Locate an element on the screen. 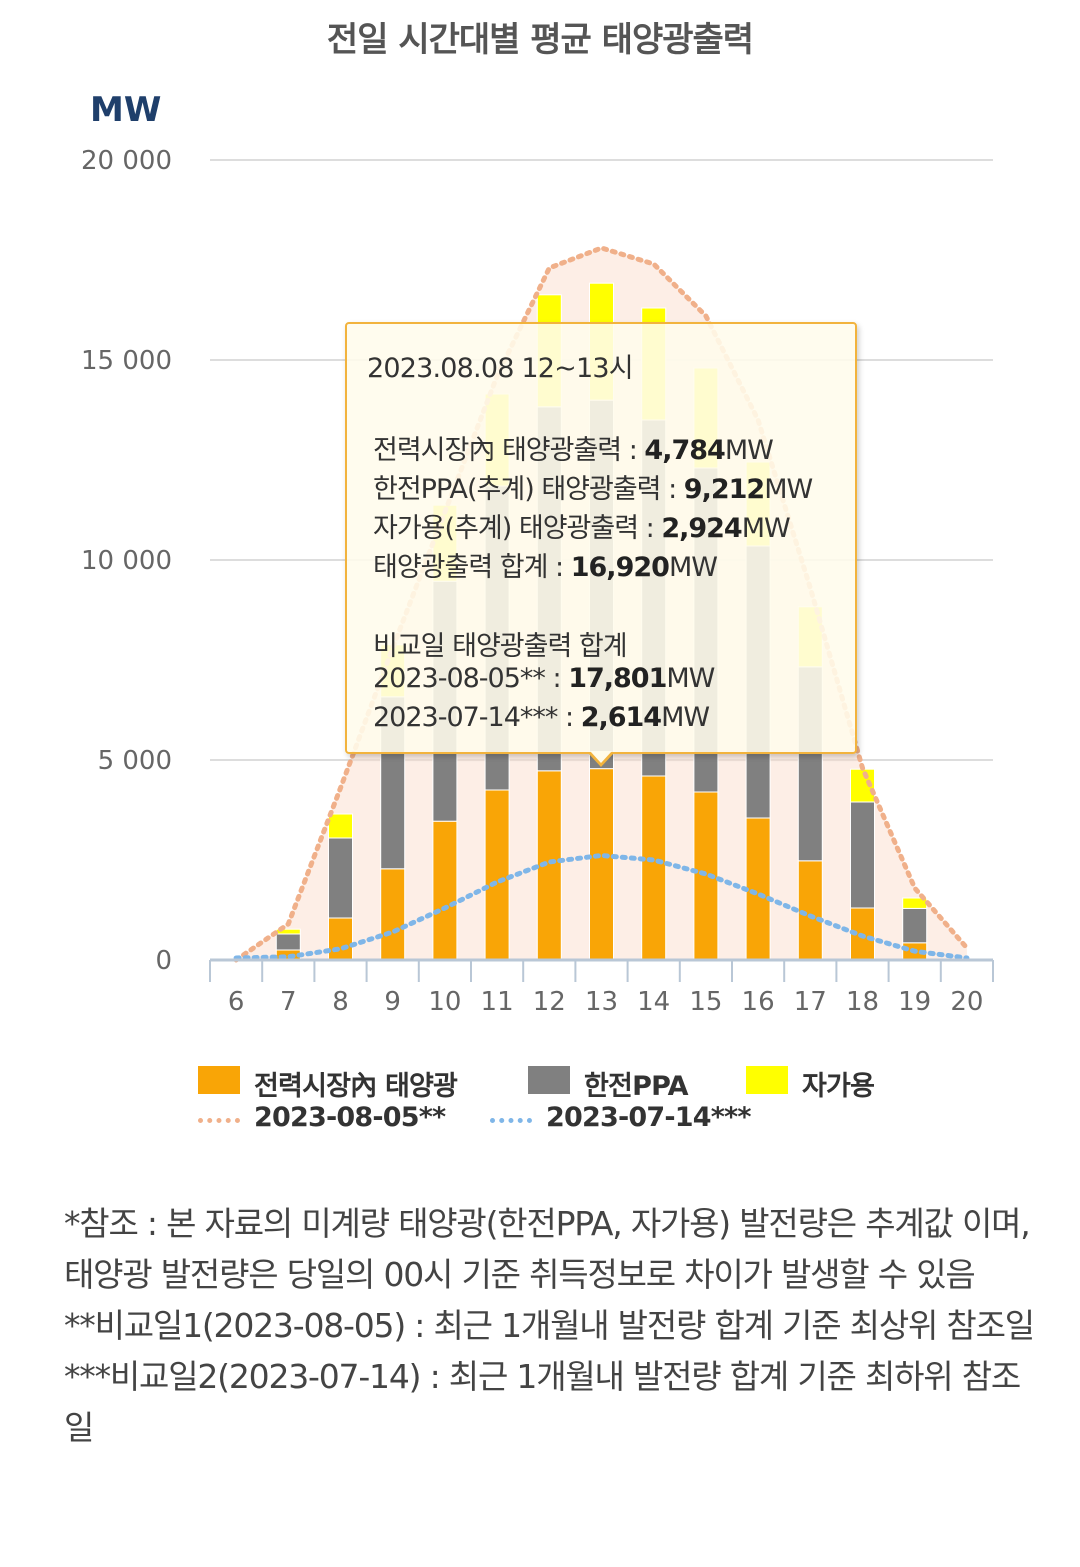  x-tick-label: 16 is located at coordinates (758, 1002).